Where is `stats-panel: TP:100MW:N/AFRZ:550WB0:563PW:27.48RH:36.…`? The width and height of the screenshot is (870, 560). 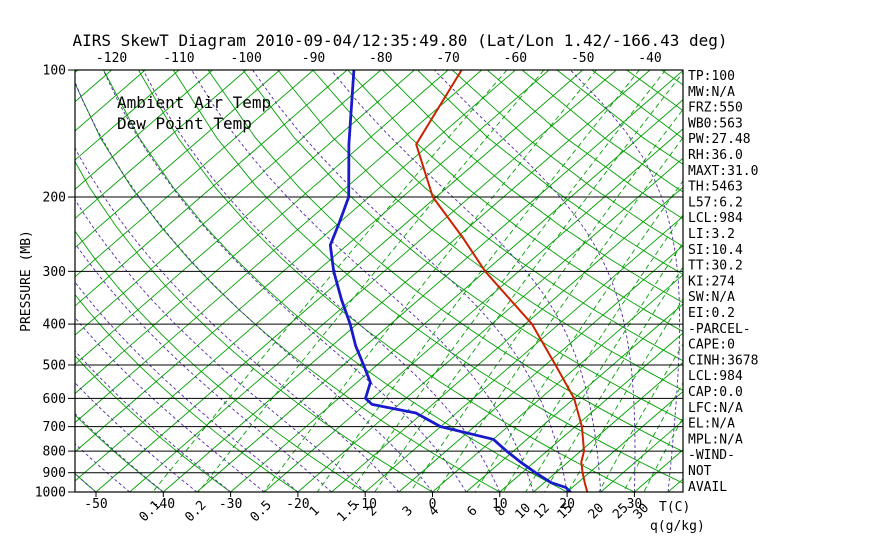
stats-panel: TP:100MW:N/AFRZ:550WB0:563PW:27.48RH:36.… is located at coordinates (723, 282).